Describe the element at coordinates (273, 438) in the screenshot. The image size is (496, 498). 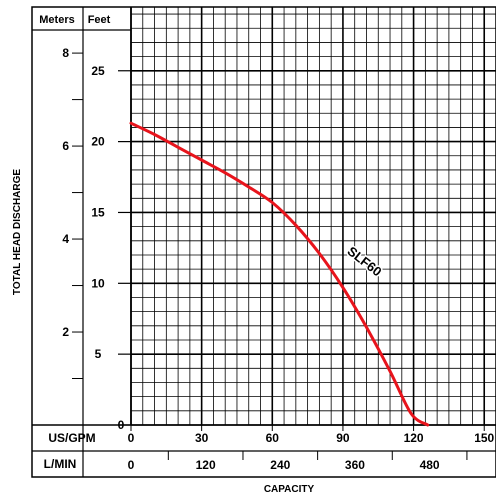
I see `gpm-tick-label: 60` at that location.